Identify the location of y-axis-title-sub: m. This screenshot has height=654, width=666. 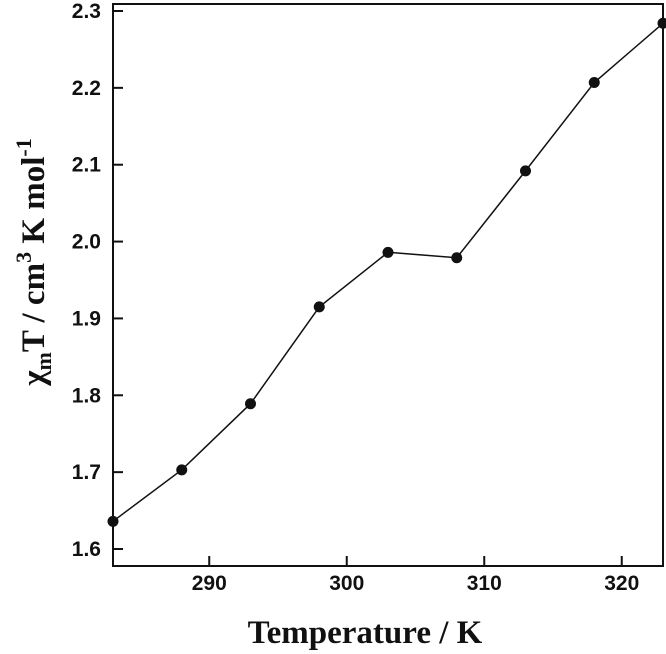
(43, 361).